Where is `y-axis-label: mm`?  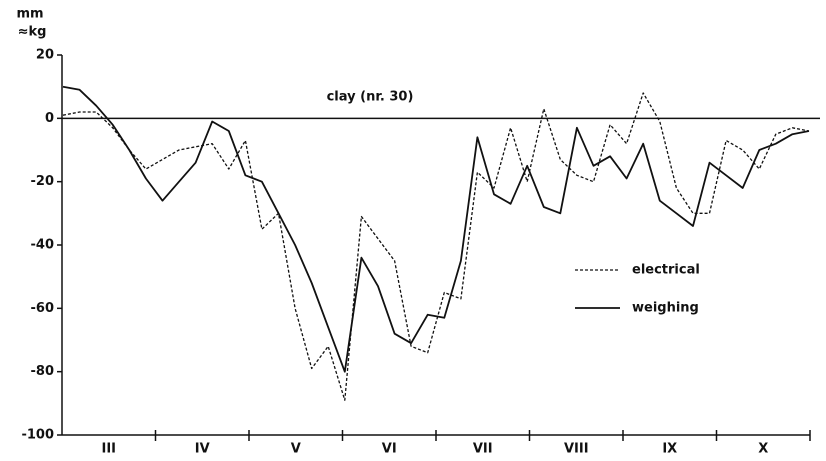
y-axis-label: mm is located at coordinates (29, 14).